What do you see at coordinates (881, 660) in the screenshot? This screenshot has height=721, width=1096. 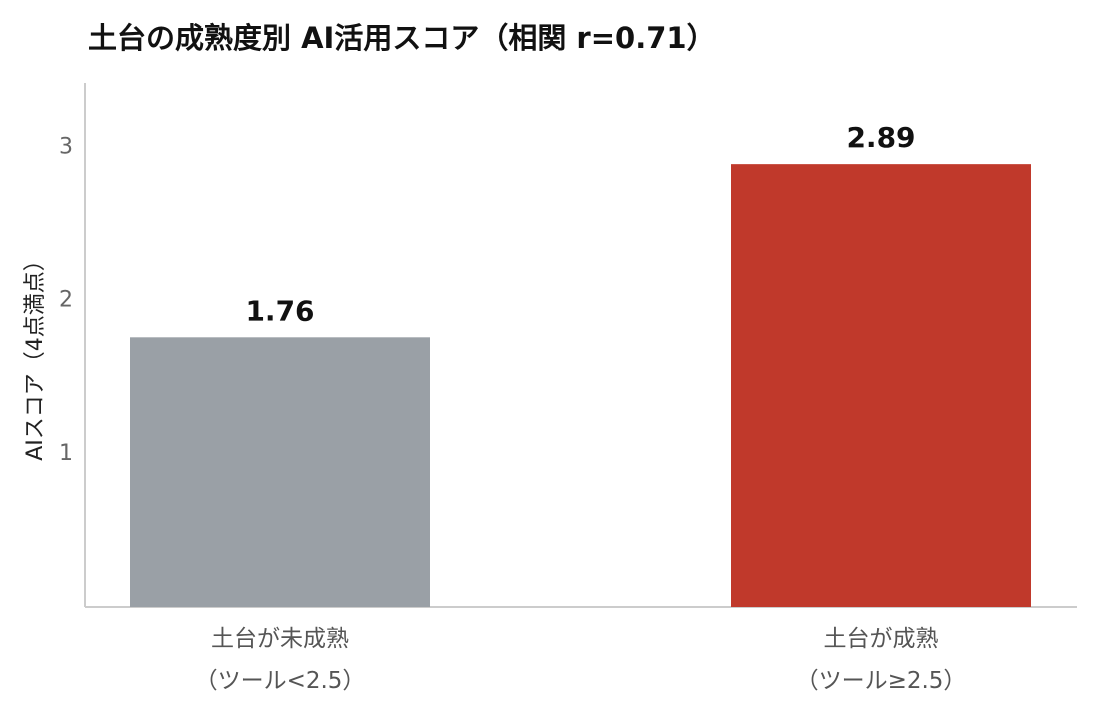 I see `x-tick-label: 土台が成熟 （ツール≥2.5）` at bounding box center [881, 660].